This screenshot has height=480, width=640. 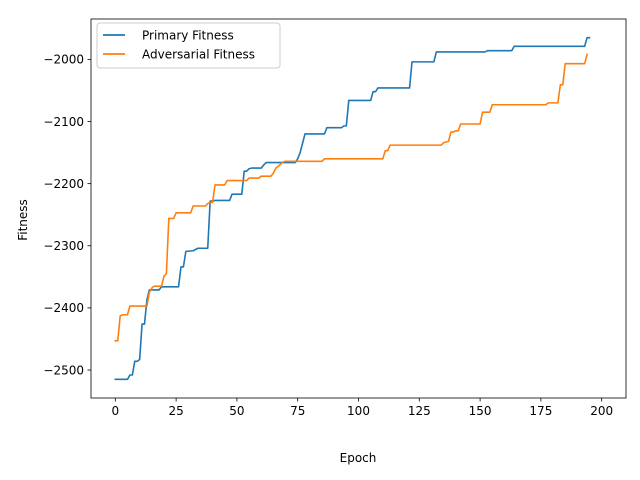 What do you see at coordinates (358, 411) in the screenshot?
I see `x-tick-label: 100` at bounding box center [358, 411].